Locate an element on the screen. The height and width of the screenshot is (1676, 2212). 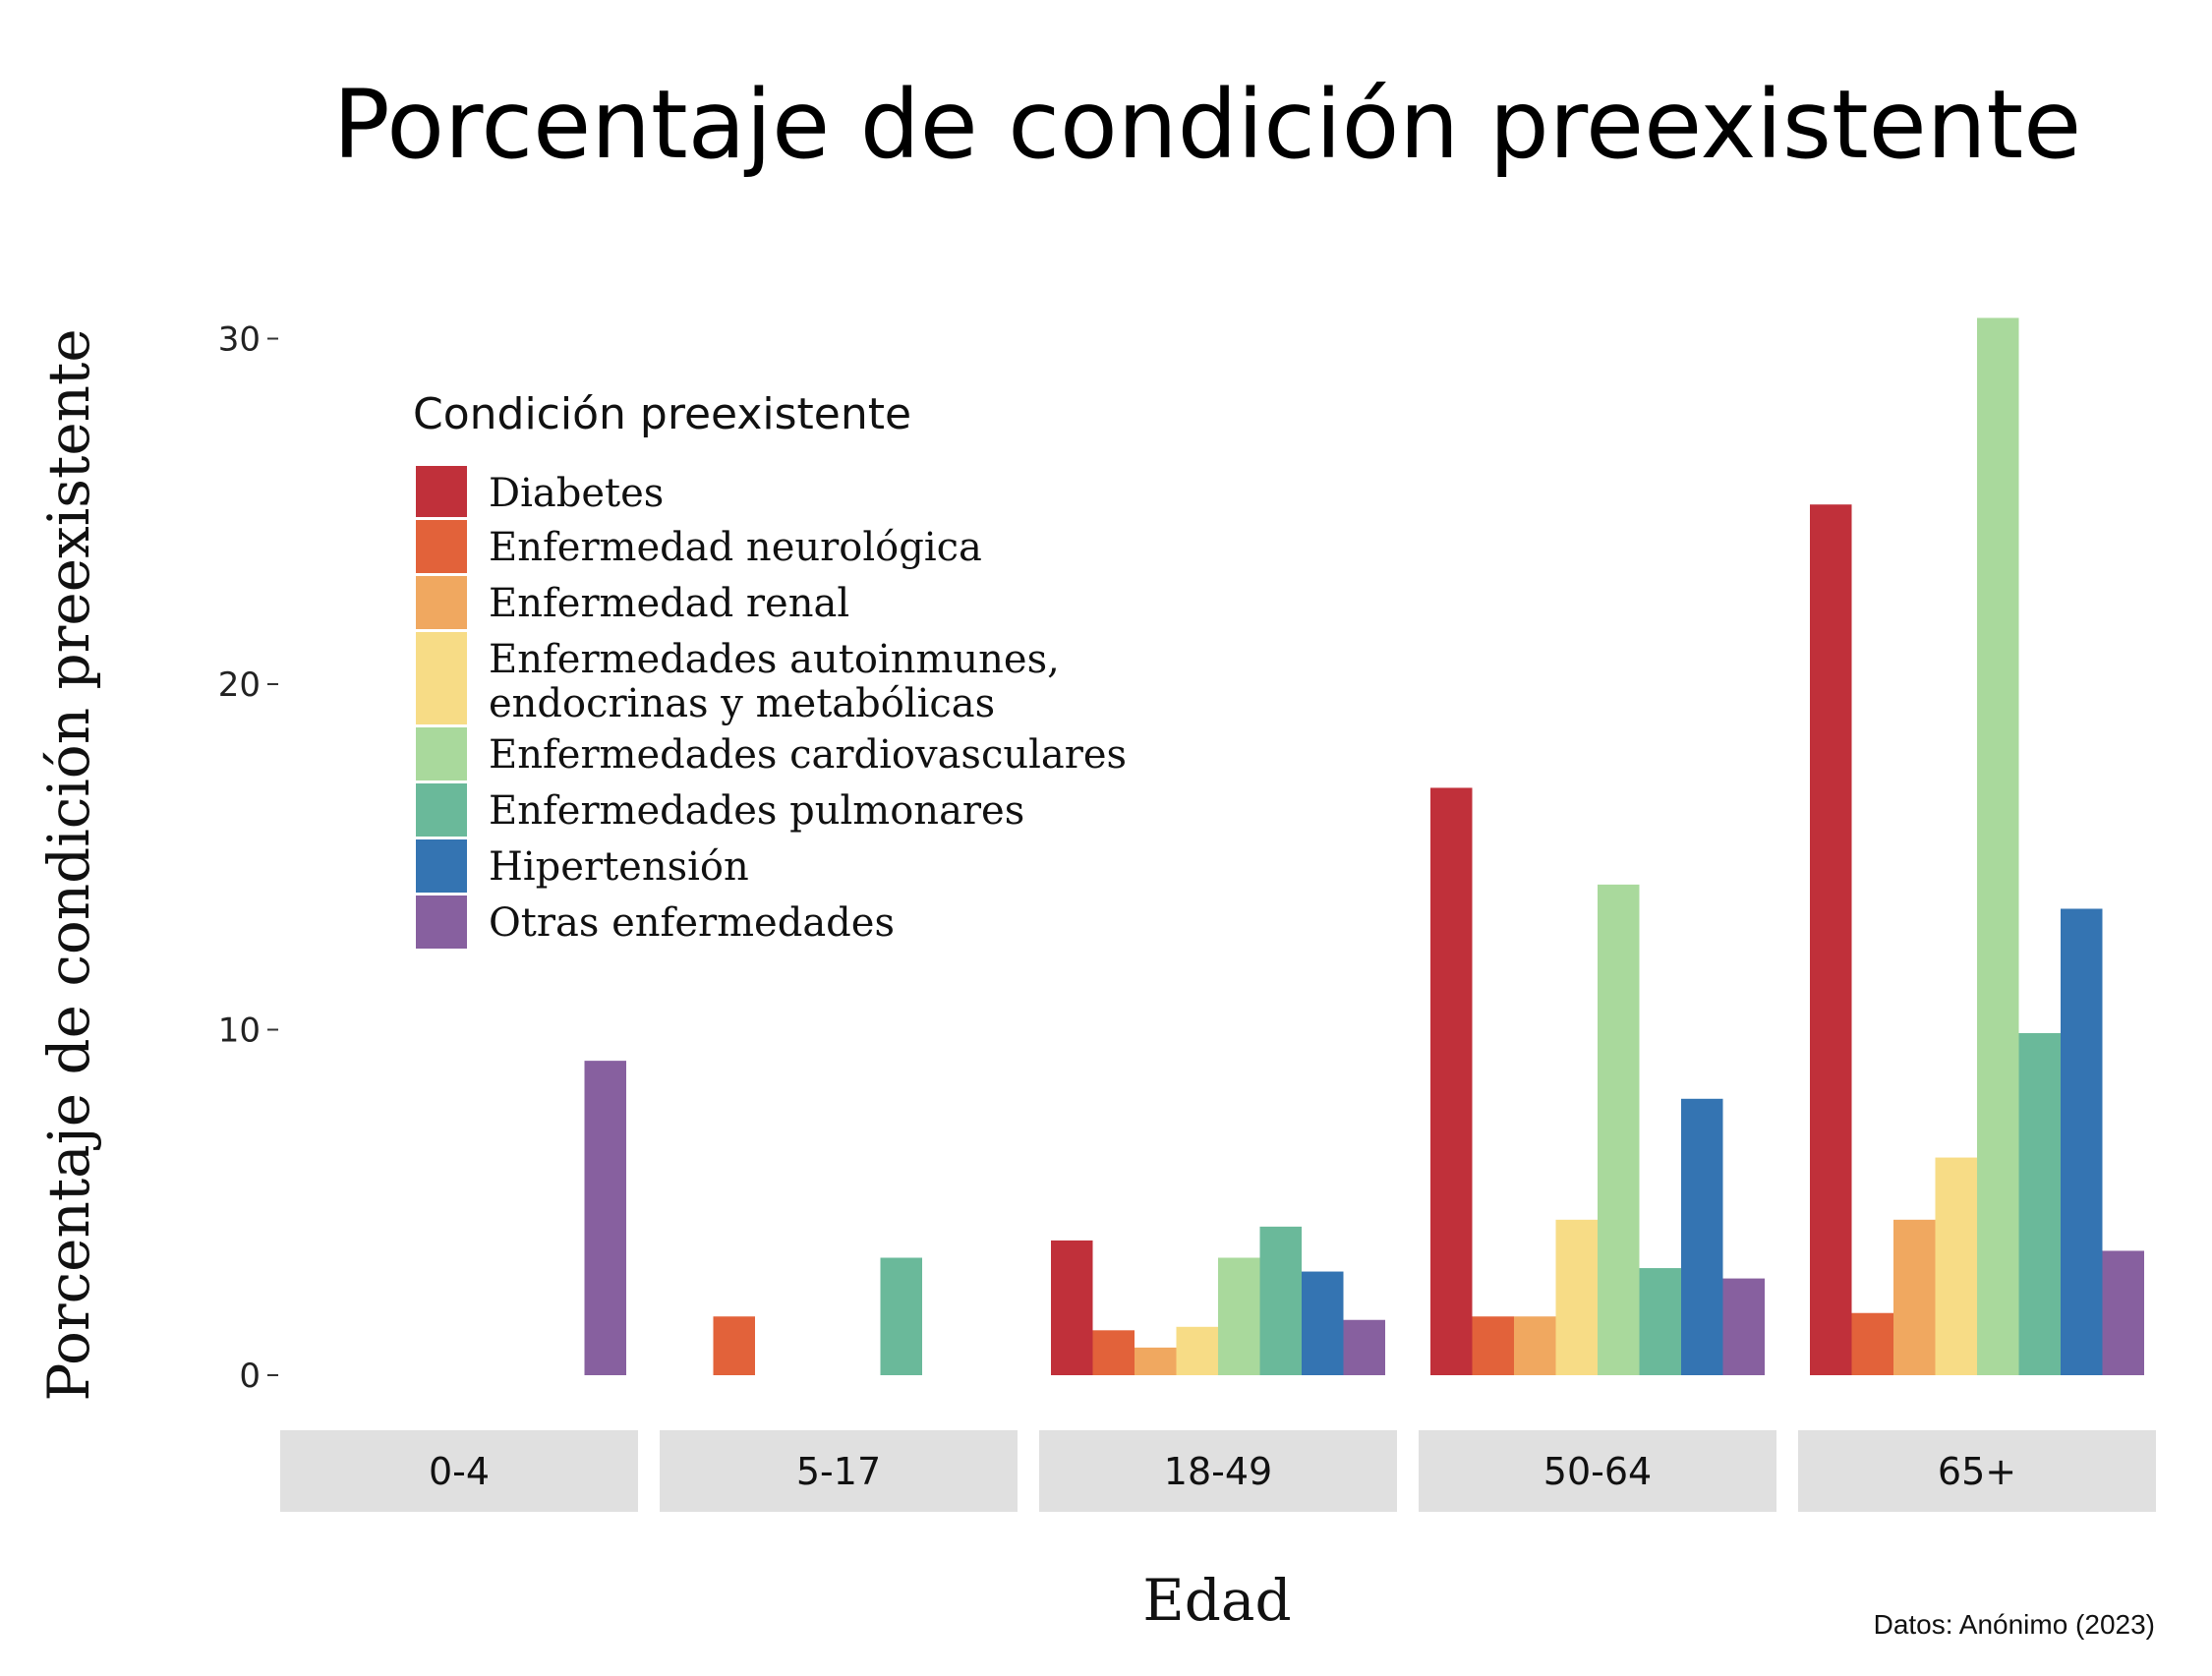
facet-strip-label: 65+ is located at coordinates (1977, 1471).